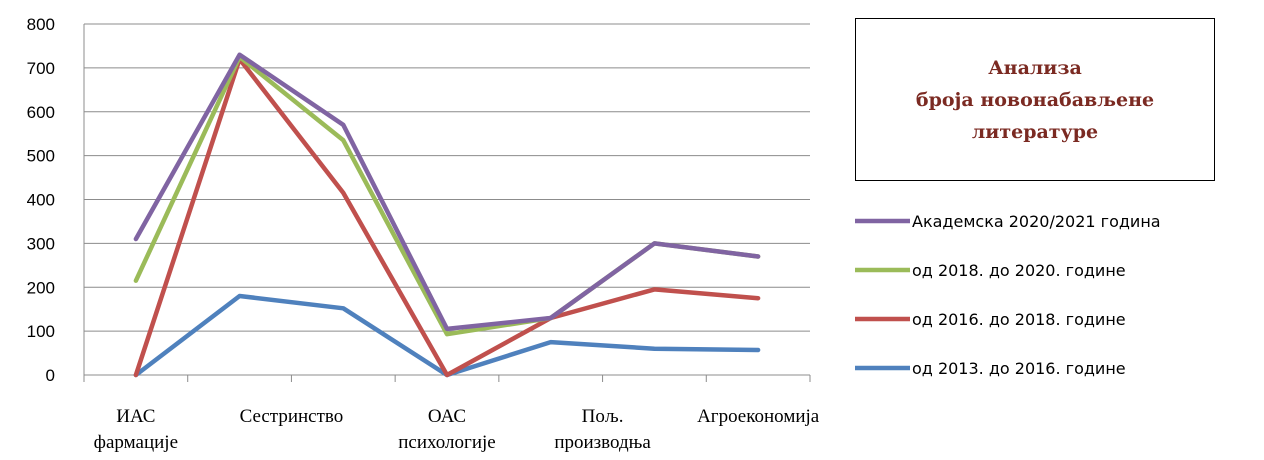  What do you see at coordinates (41, 287) in the screenshot?
I see `y-tick-label: 200` at bounding box center [41, 287].